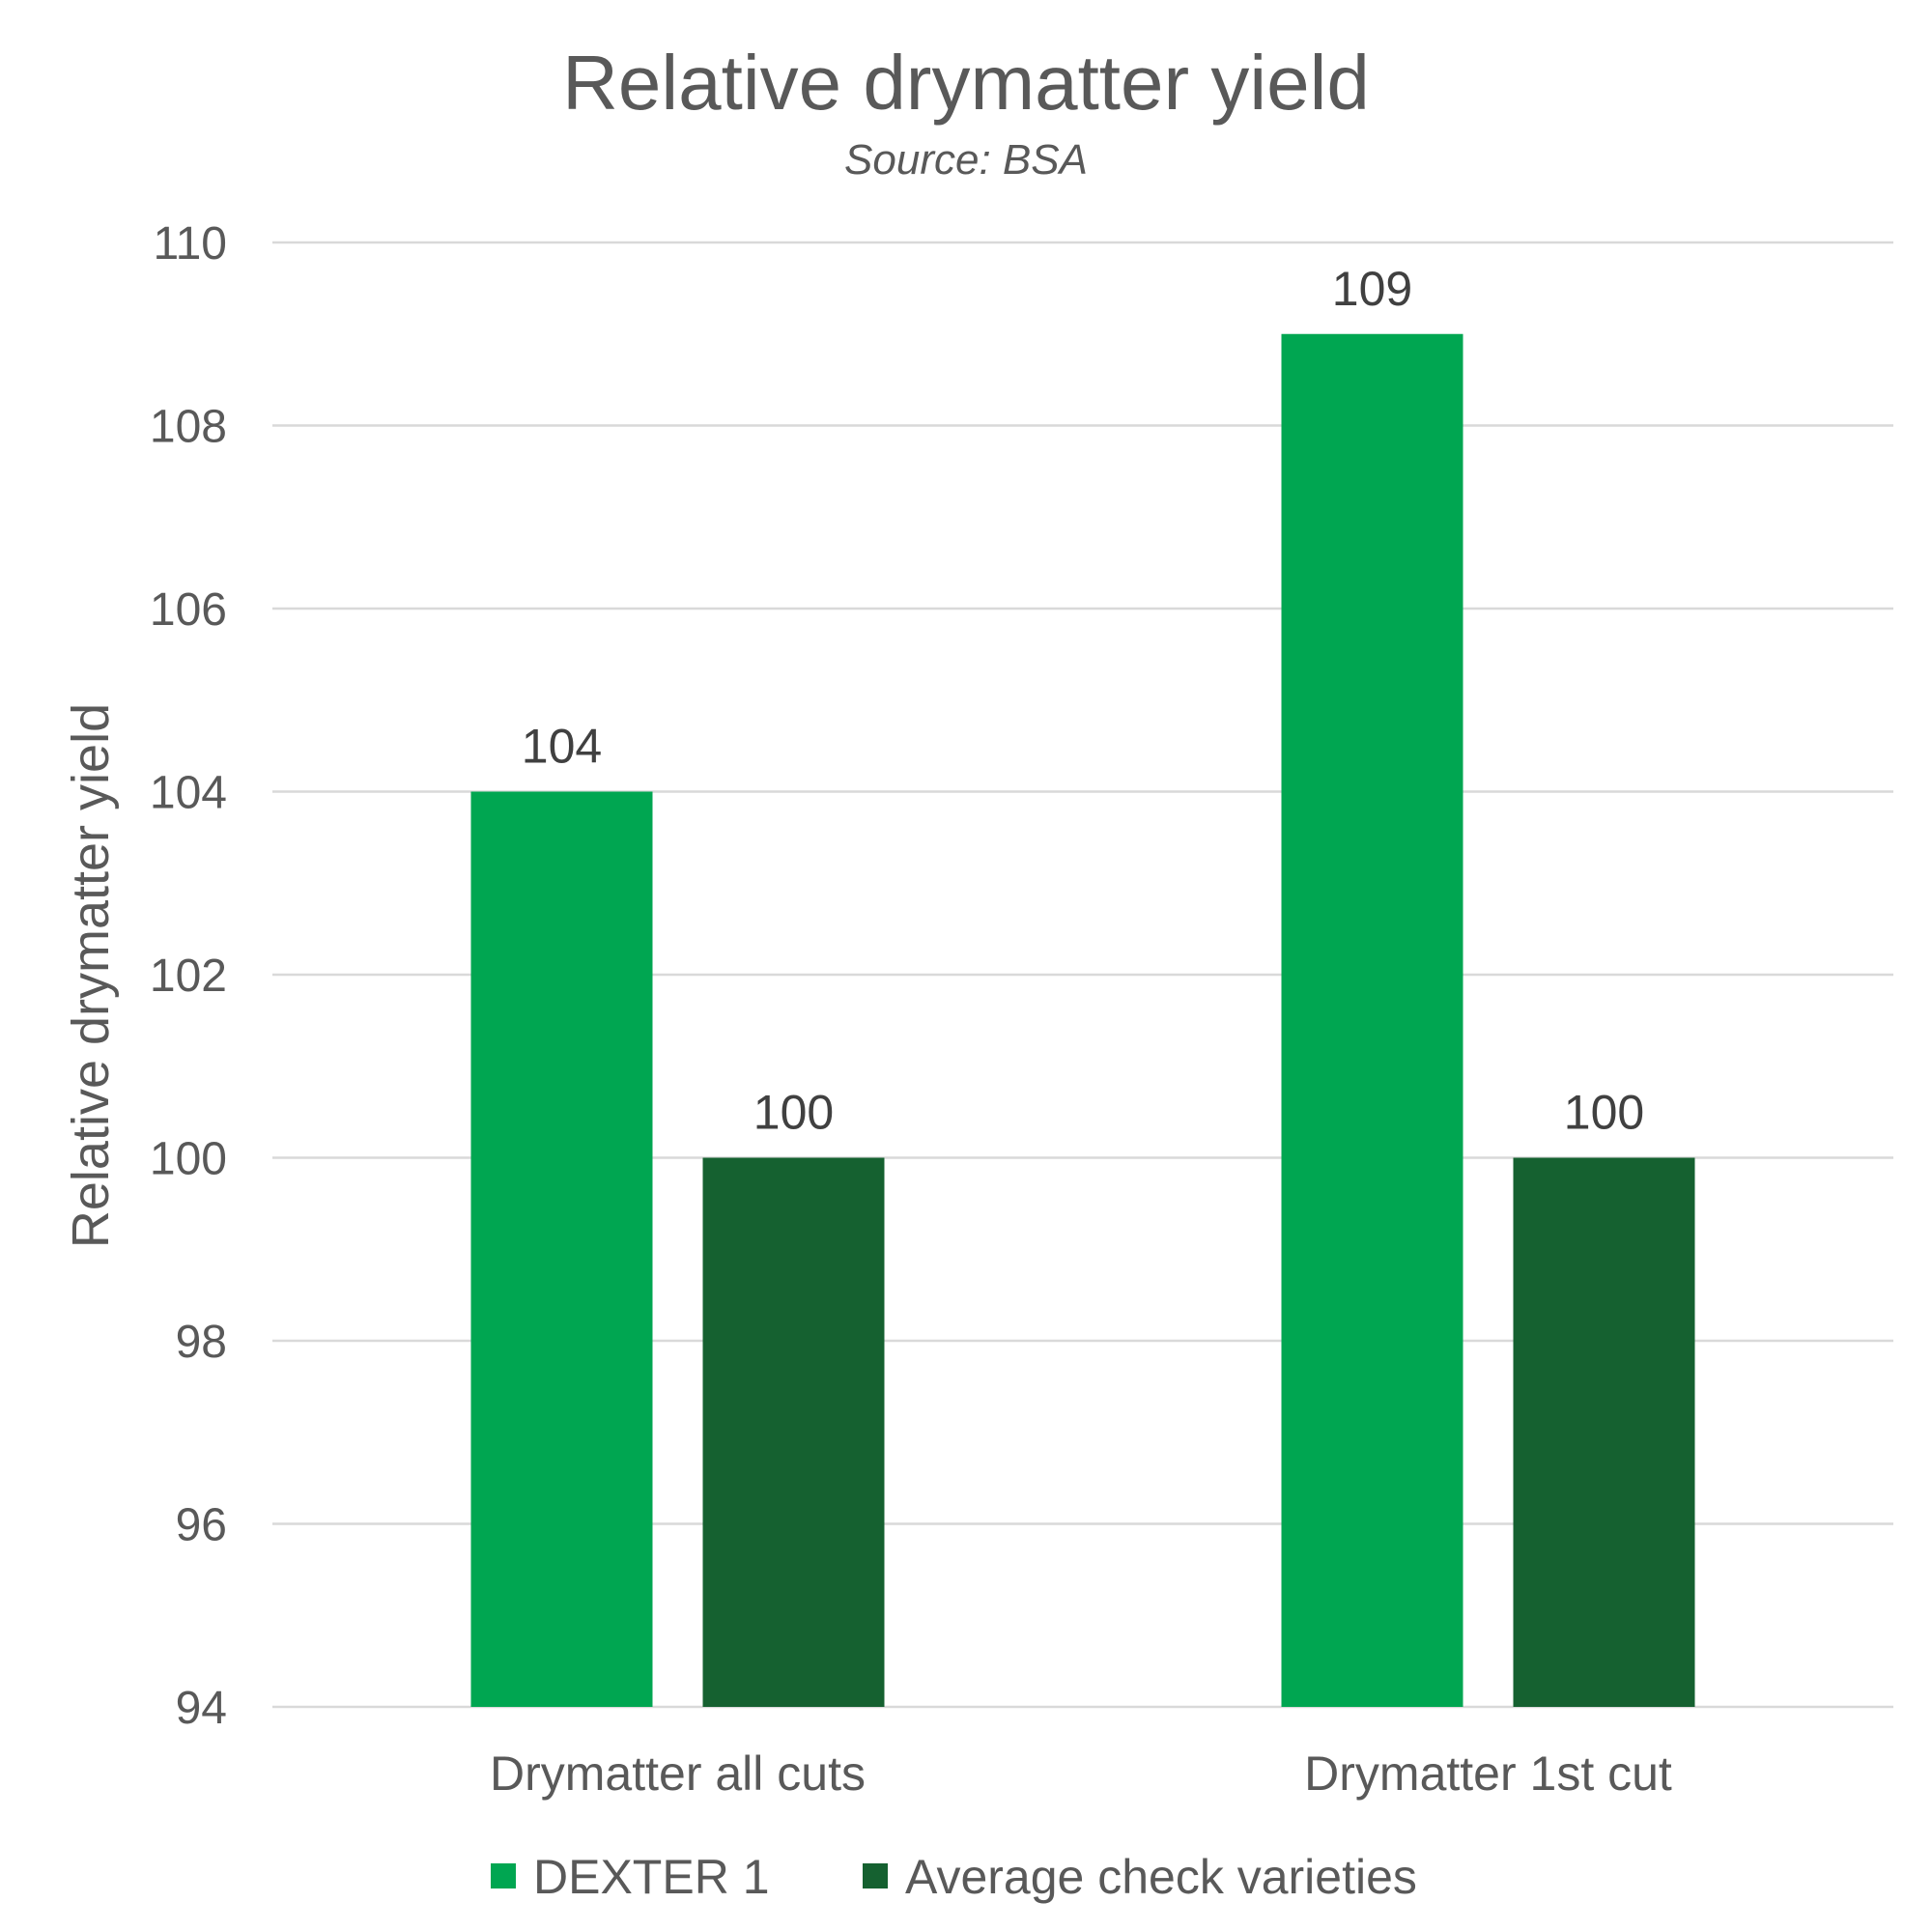 The height and width of the screenshot is (1931, 1932). What do you see at coordinates (188, 427) in the screenshot?
I see `y-tick-label: 108` at bounding box center [188, 427].